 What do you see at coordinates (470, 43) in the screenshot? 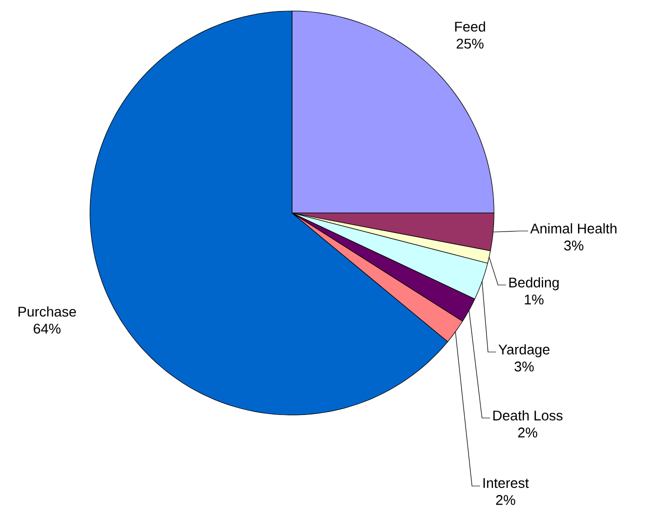
I see `data-label: 25%` at bounding box center [470, 43].